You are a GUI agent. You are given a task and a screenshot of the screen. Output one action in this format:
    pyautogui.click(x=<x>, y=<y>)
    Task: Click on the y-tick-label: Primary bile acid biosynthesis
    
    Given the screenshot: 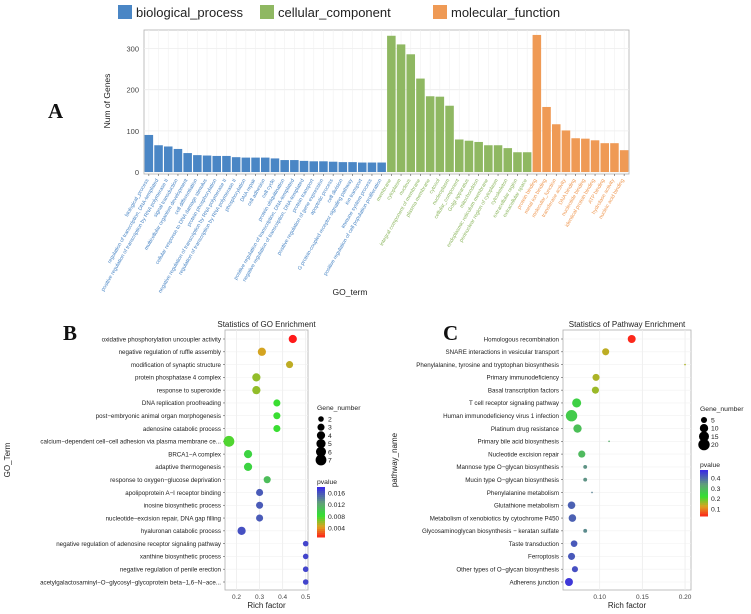 What is the action you would take?
    pyautogui.click(x=518, y=442)
    